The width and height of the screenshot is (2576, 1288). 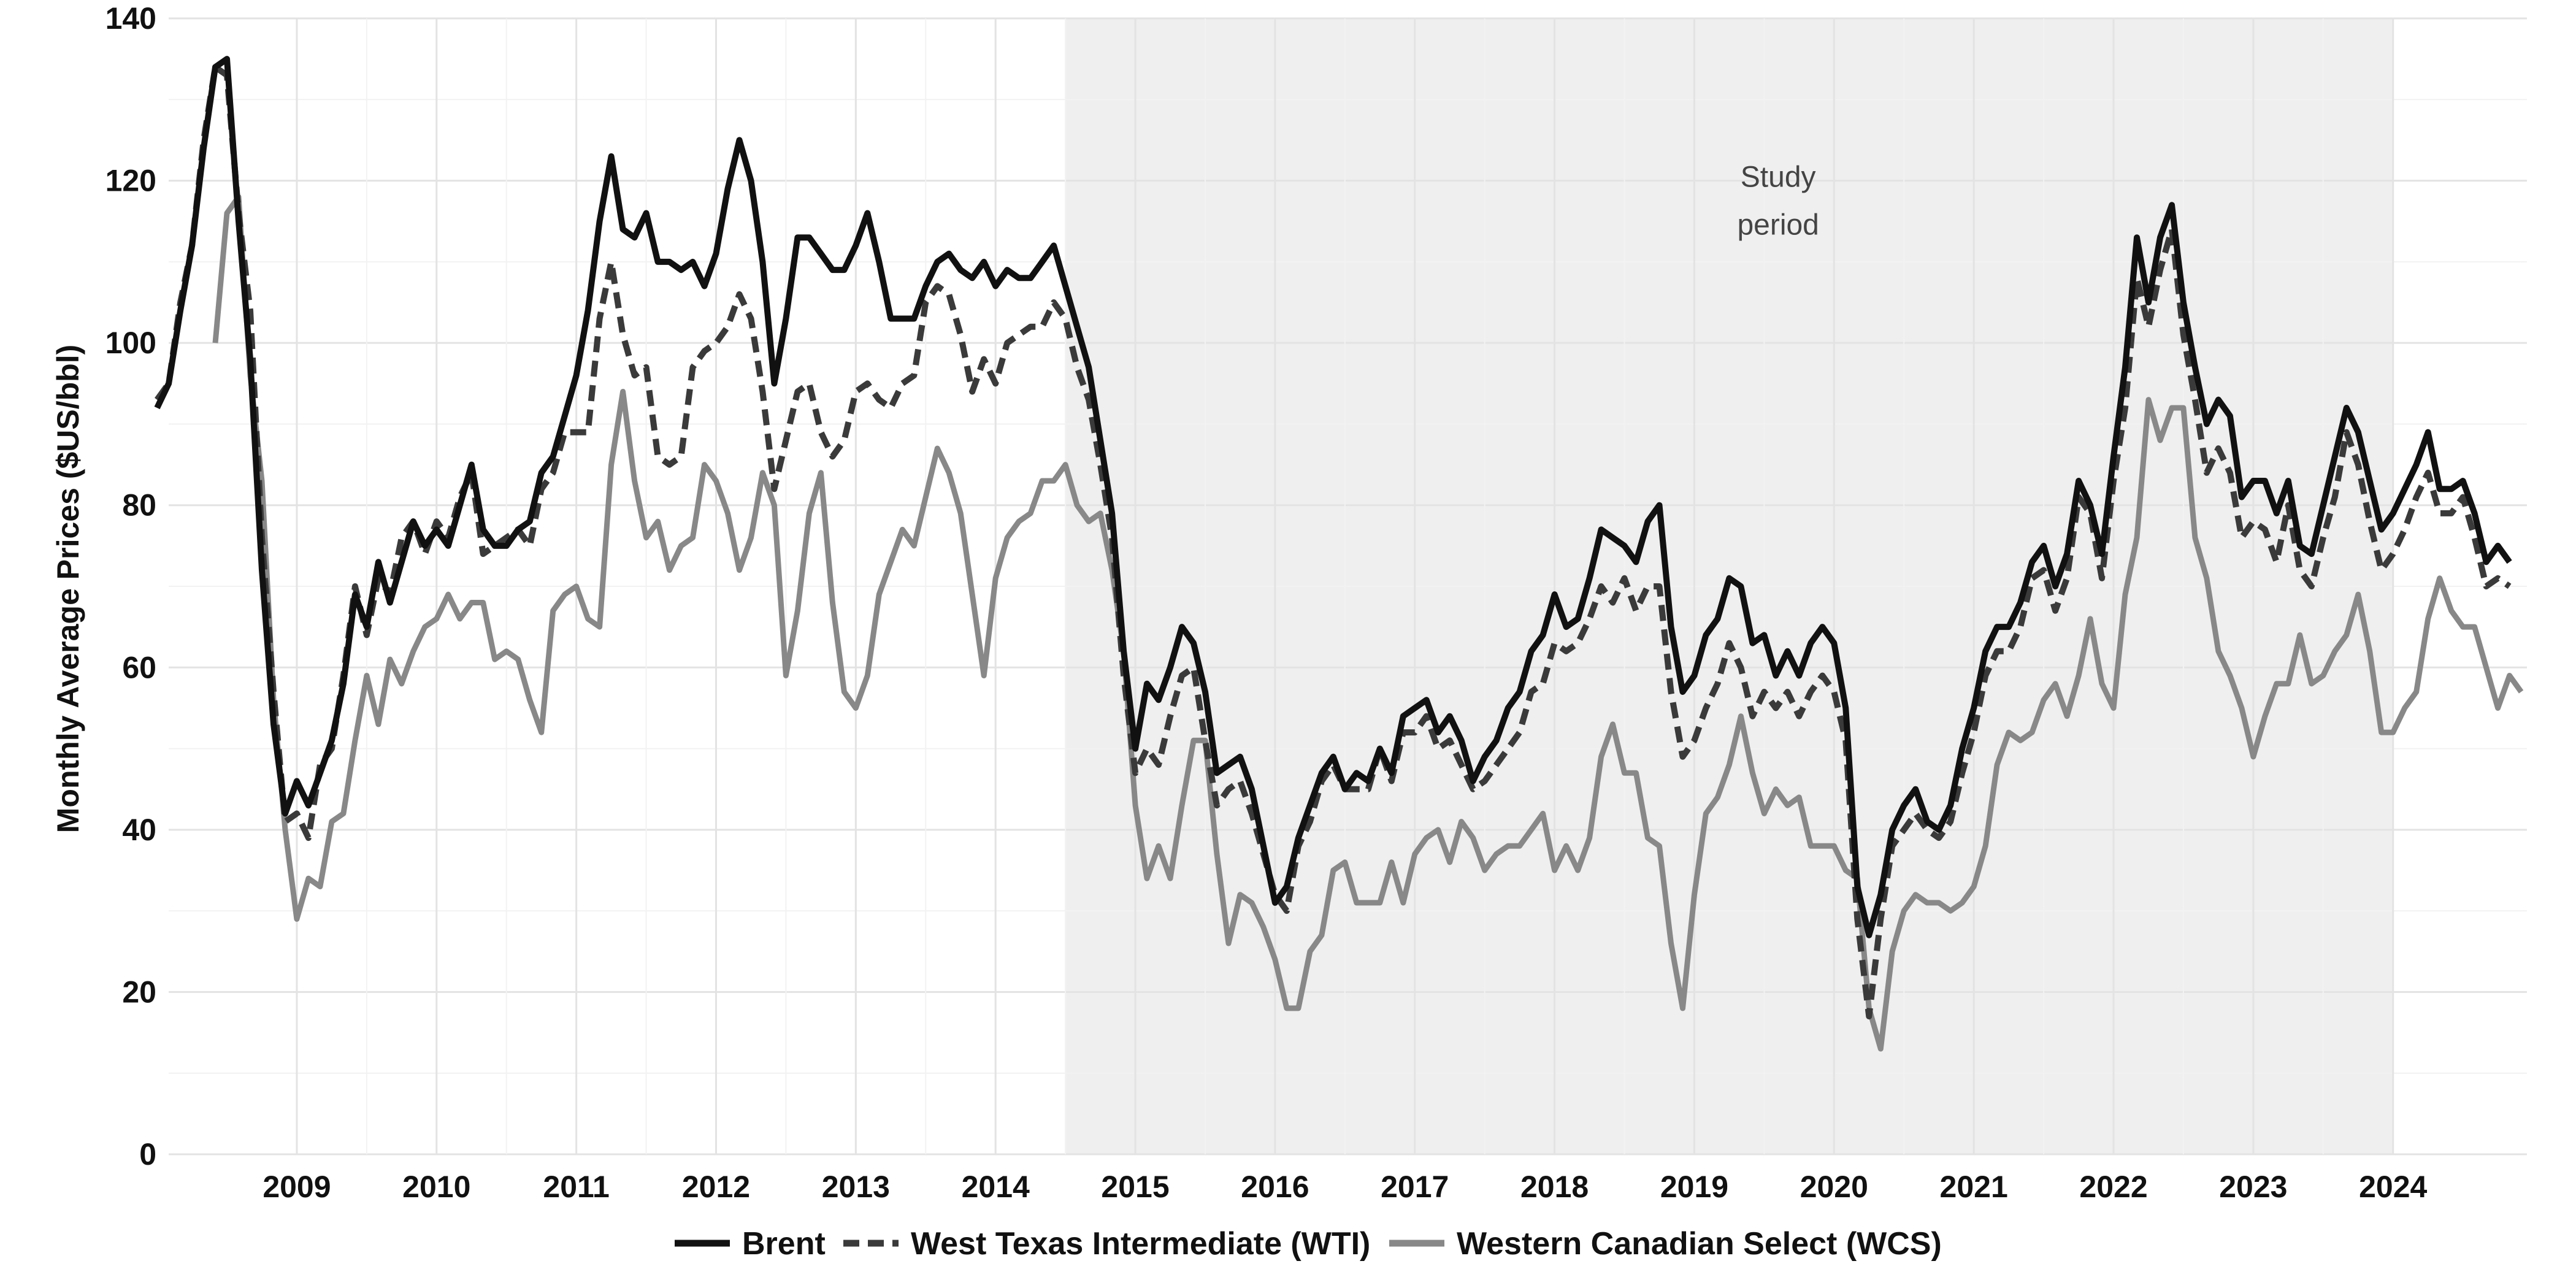 I want to click on x-tick-label: 2016, so click(x=1275, y=1187).